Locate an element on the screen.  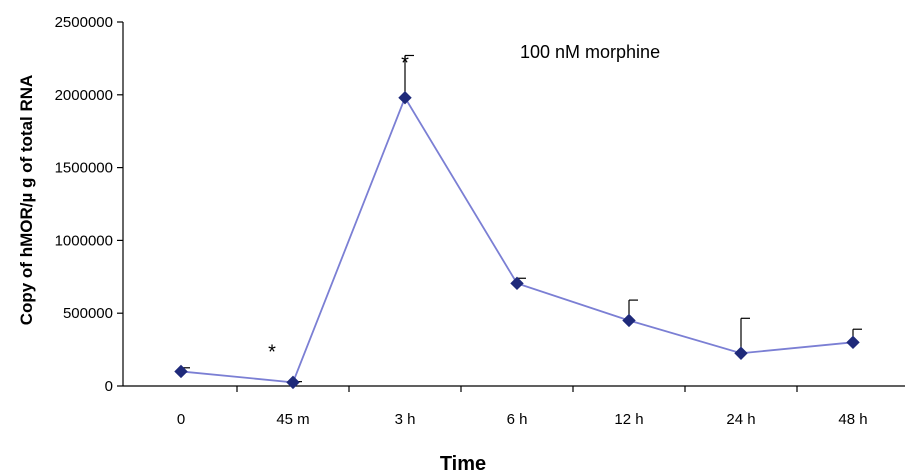
y-tick-label: 0 is located at coordinates (109, 386).